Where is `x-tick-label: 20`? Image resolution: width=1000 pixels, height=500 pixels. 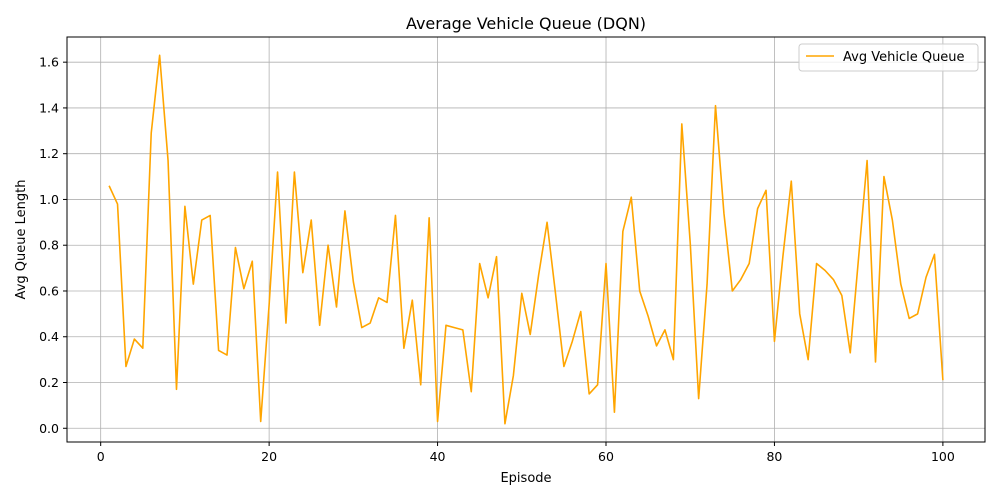
x-tick-label: 20 is located at coordinates (269, 456).